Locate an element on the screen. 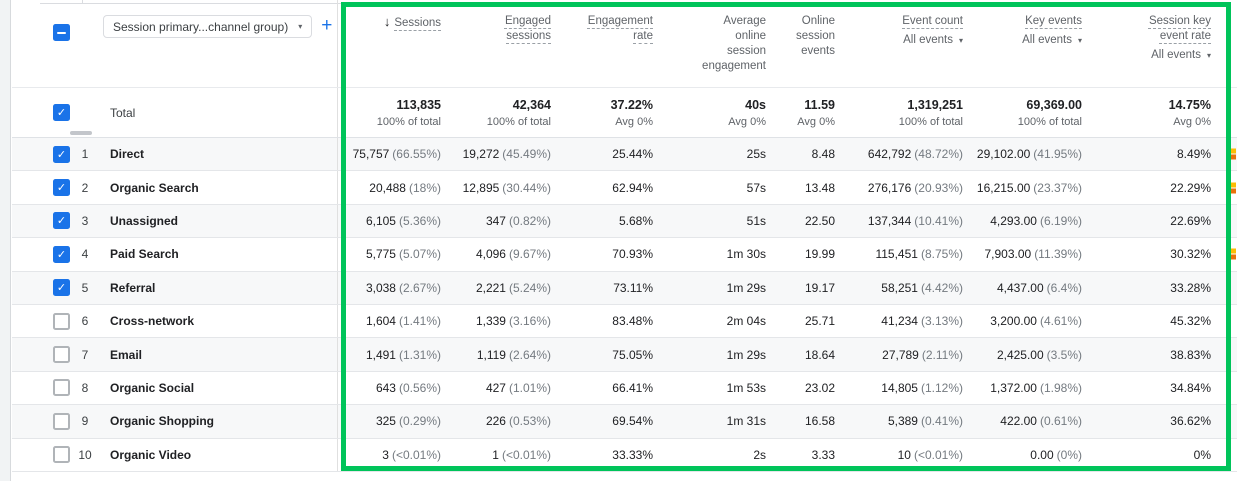 Image resolution: width=1237 pixels, height=481 pixels. session-key-event-rate-value: 34.84% is located at coordinates (1190, 387).